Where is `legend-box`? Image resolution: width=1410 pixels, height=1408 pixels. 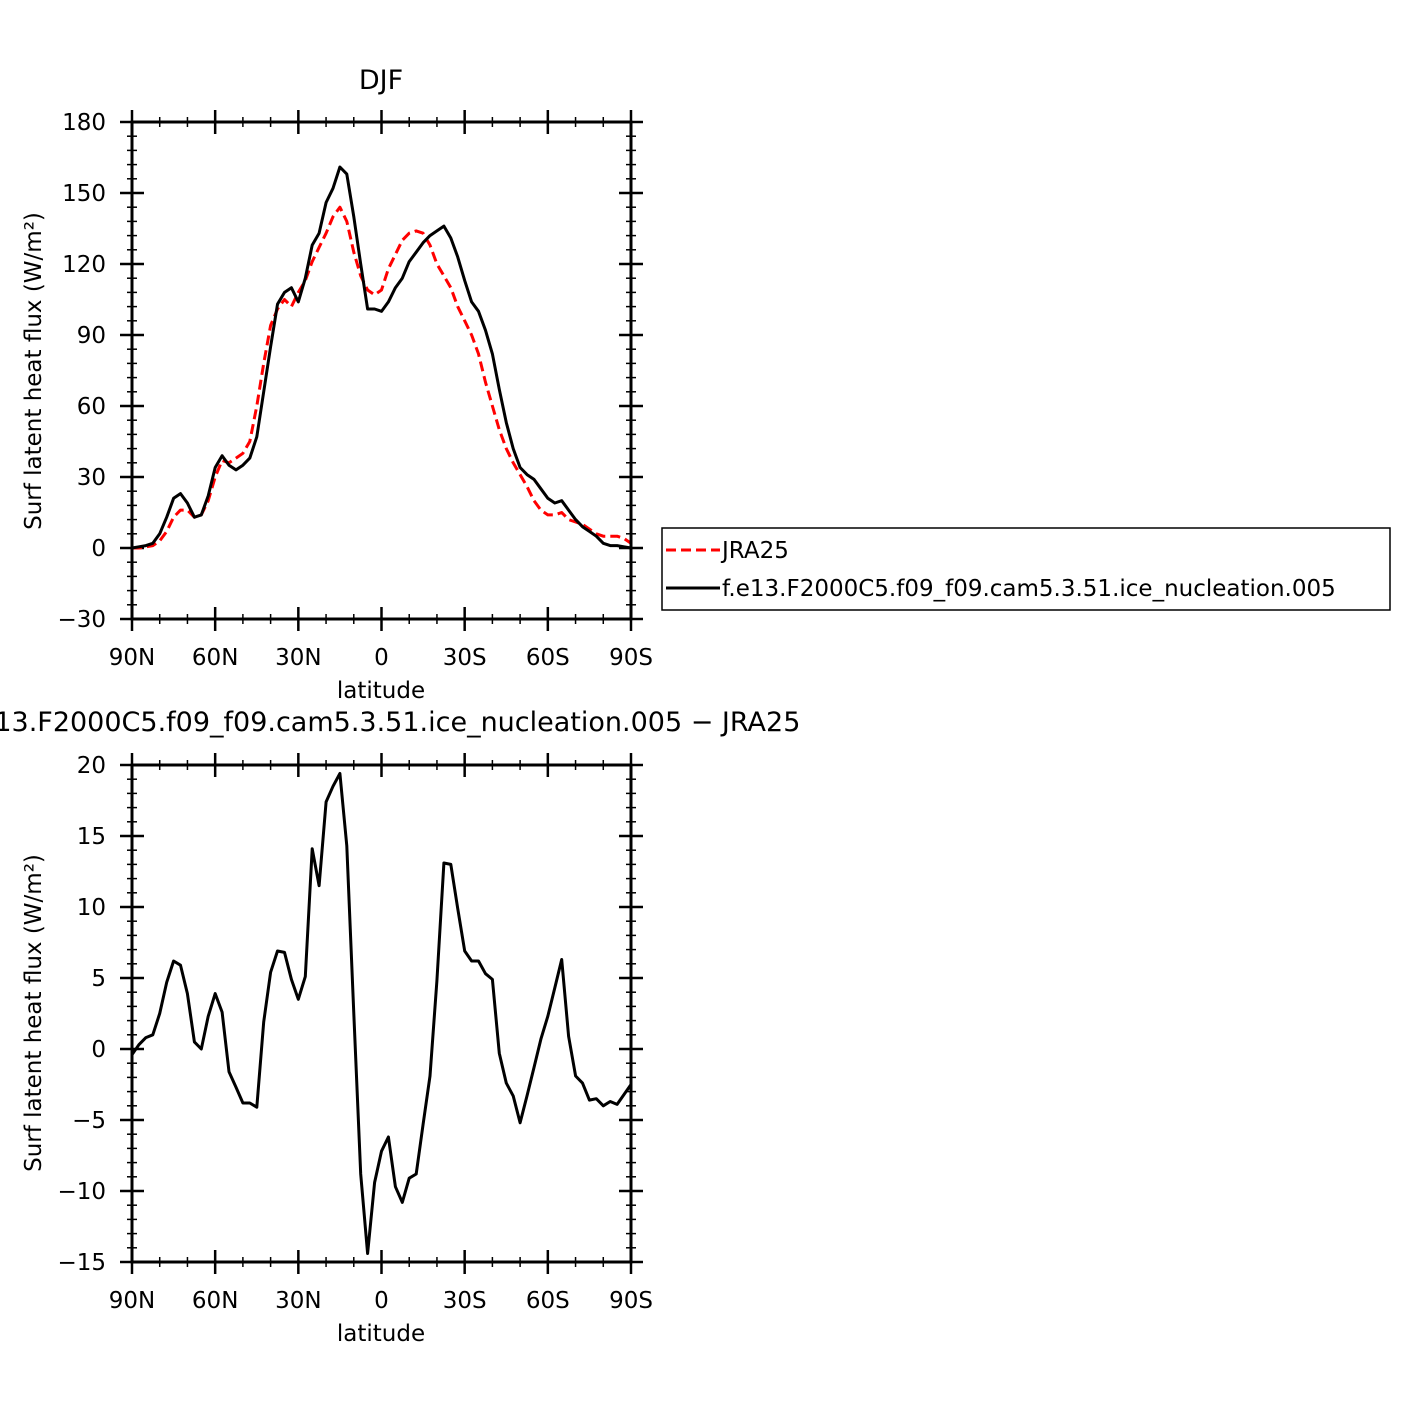
legend-box is located at coordinates (1026, 569).